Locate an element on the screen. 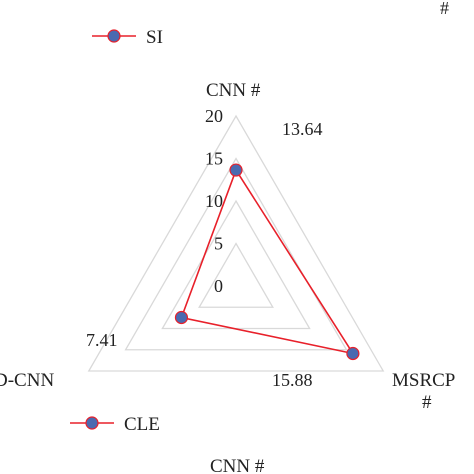 This screenshot has width=474, height=474. radial-tick-10: 10 is located at coordinates (214, 201).